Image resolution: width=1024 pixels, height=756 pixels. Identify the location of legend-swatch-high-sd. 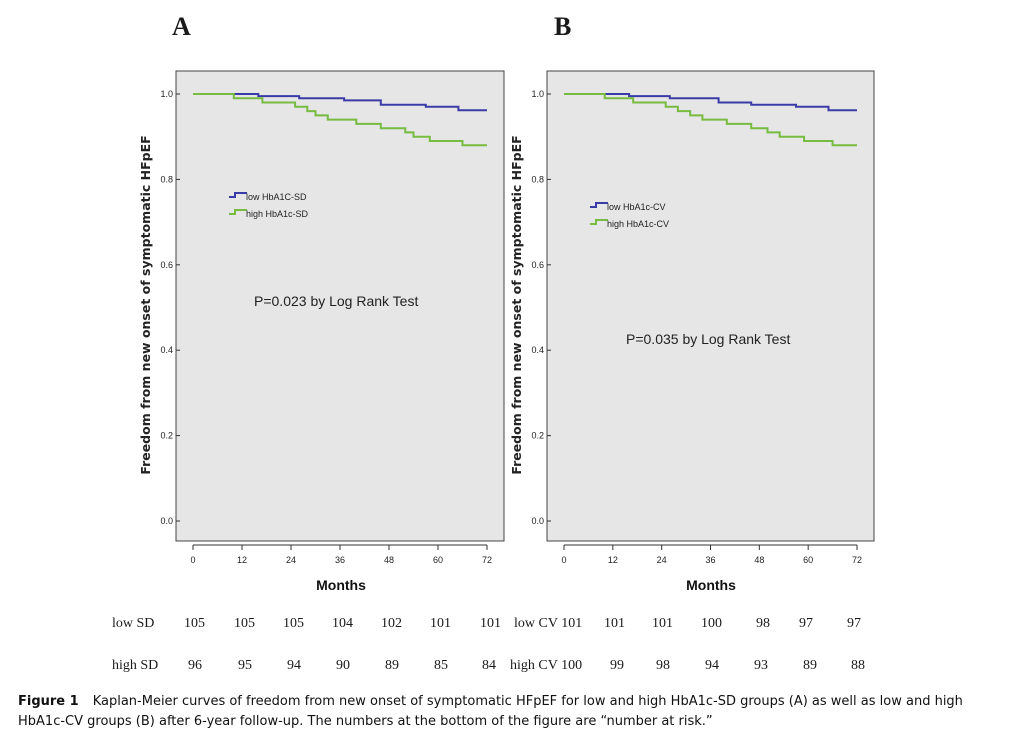
(238, 212).